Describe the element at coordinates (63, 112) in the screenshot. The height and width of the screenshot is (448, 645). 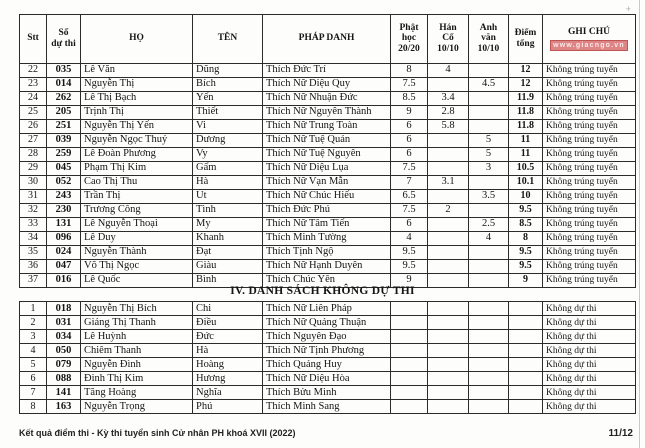
I see `table-cell: 205` at that location.